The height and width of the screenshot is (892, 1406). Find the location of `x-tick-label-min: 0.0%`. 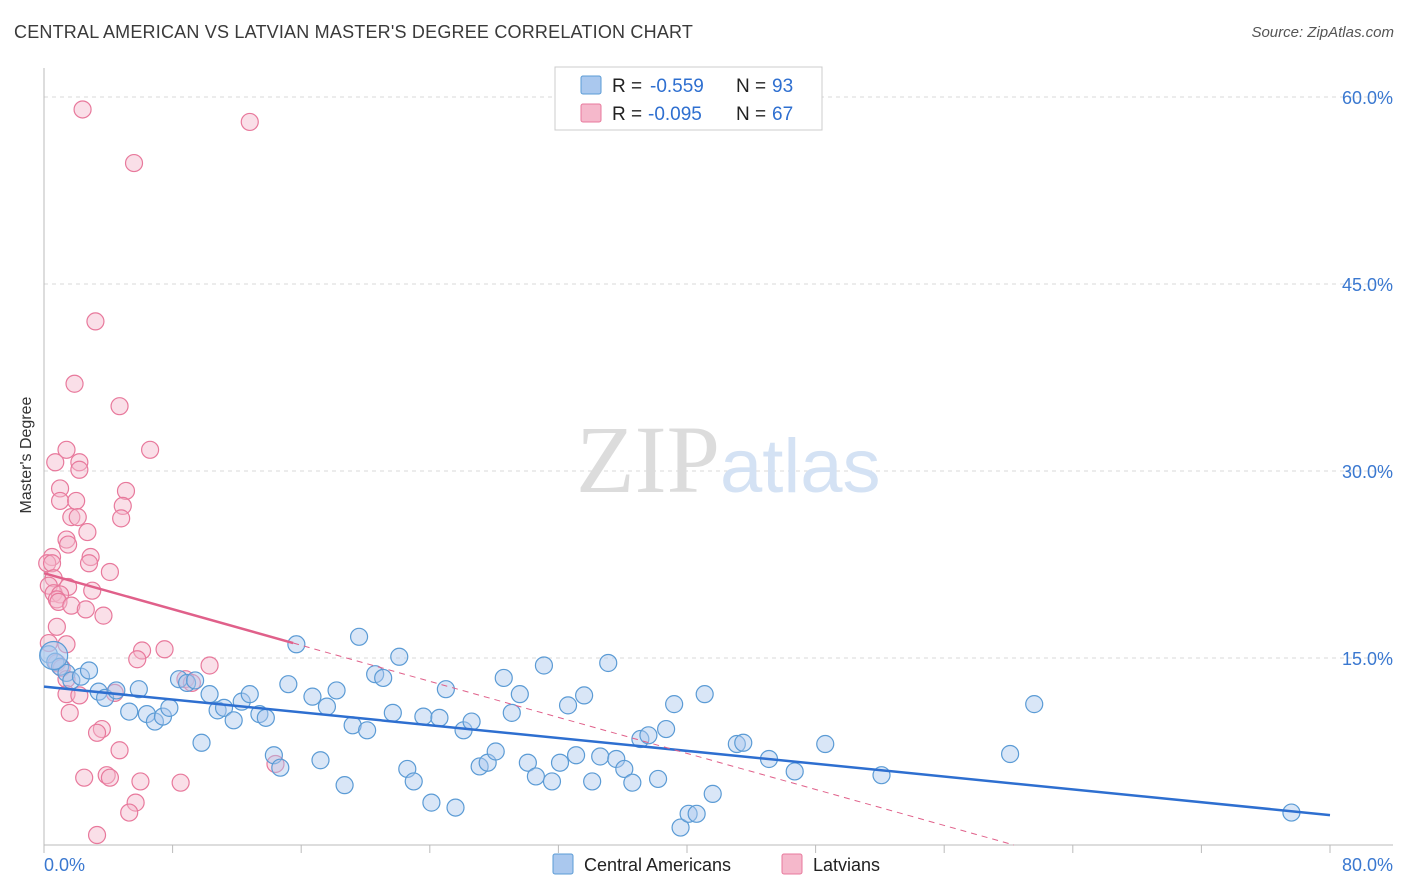

x-tick-label-min: 0.0% is located at coordinates (64, 865).